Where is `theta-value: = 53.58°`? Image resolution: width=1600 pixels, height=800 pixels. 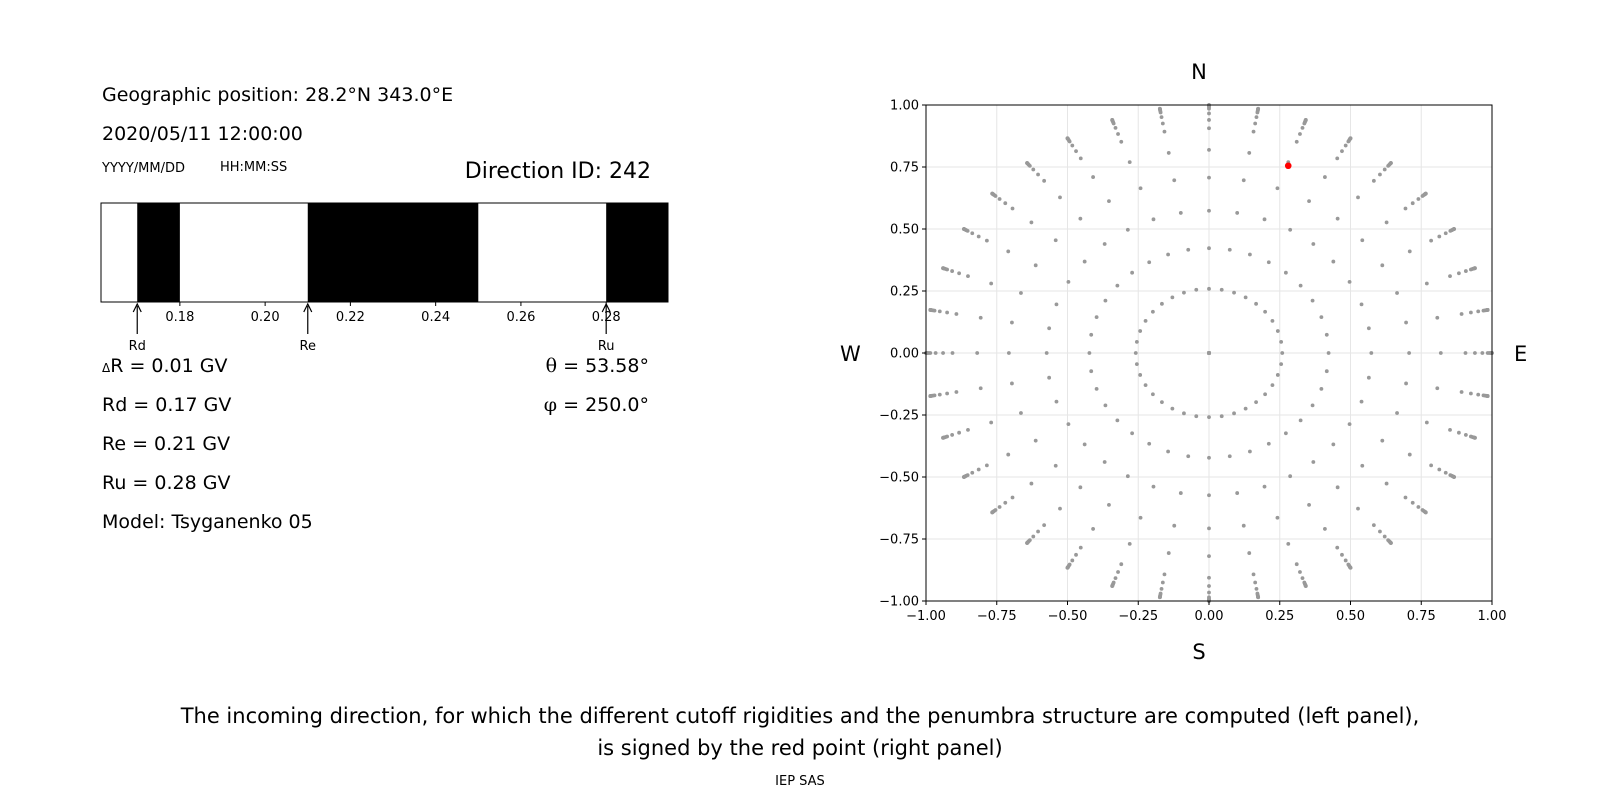
theta-value: = 53.58° is located at coordinates (603, 366).